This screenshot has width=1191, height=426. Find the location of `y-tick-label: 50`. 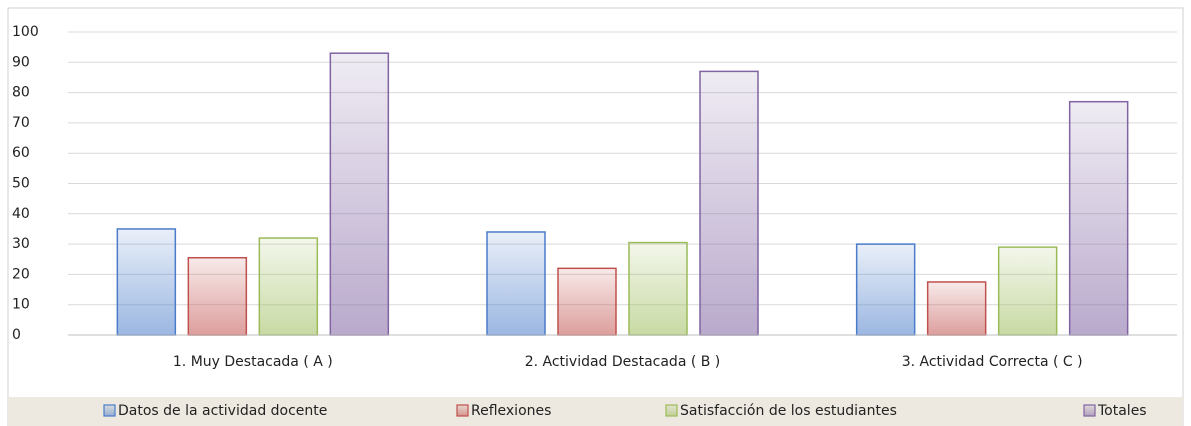

y-tick-label: 50 is located at coordinates (21, 184).